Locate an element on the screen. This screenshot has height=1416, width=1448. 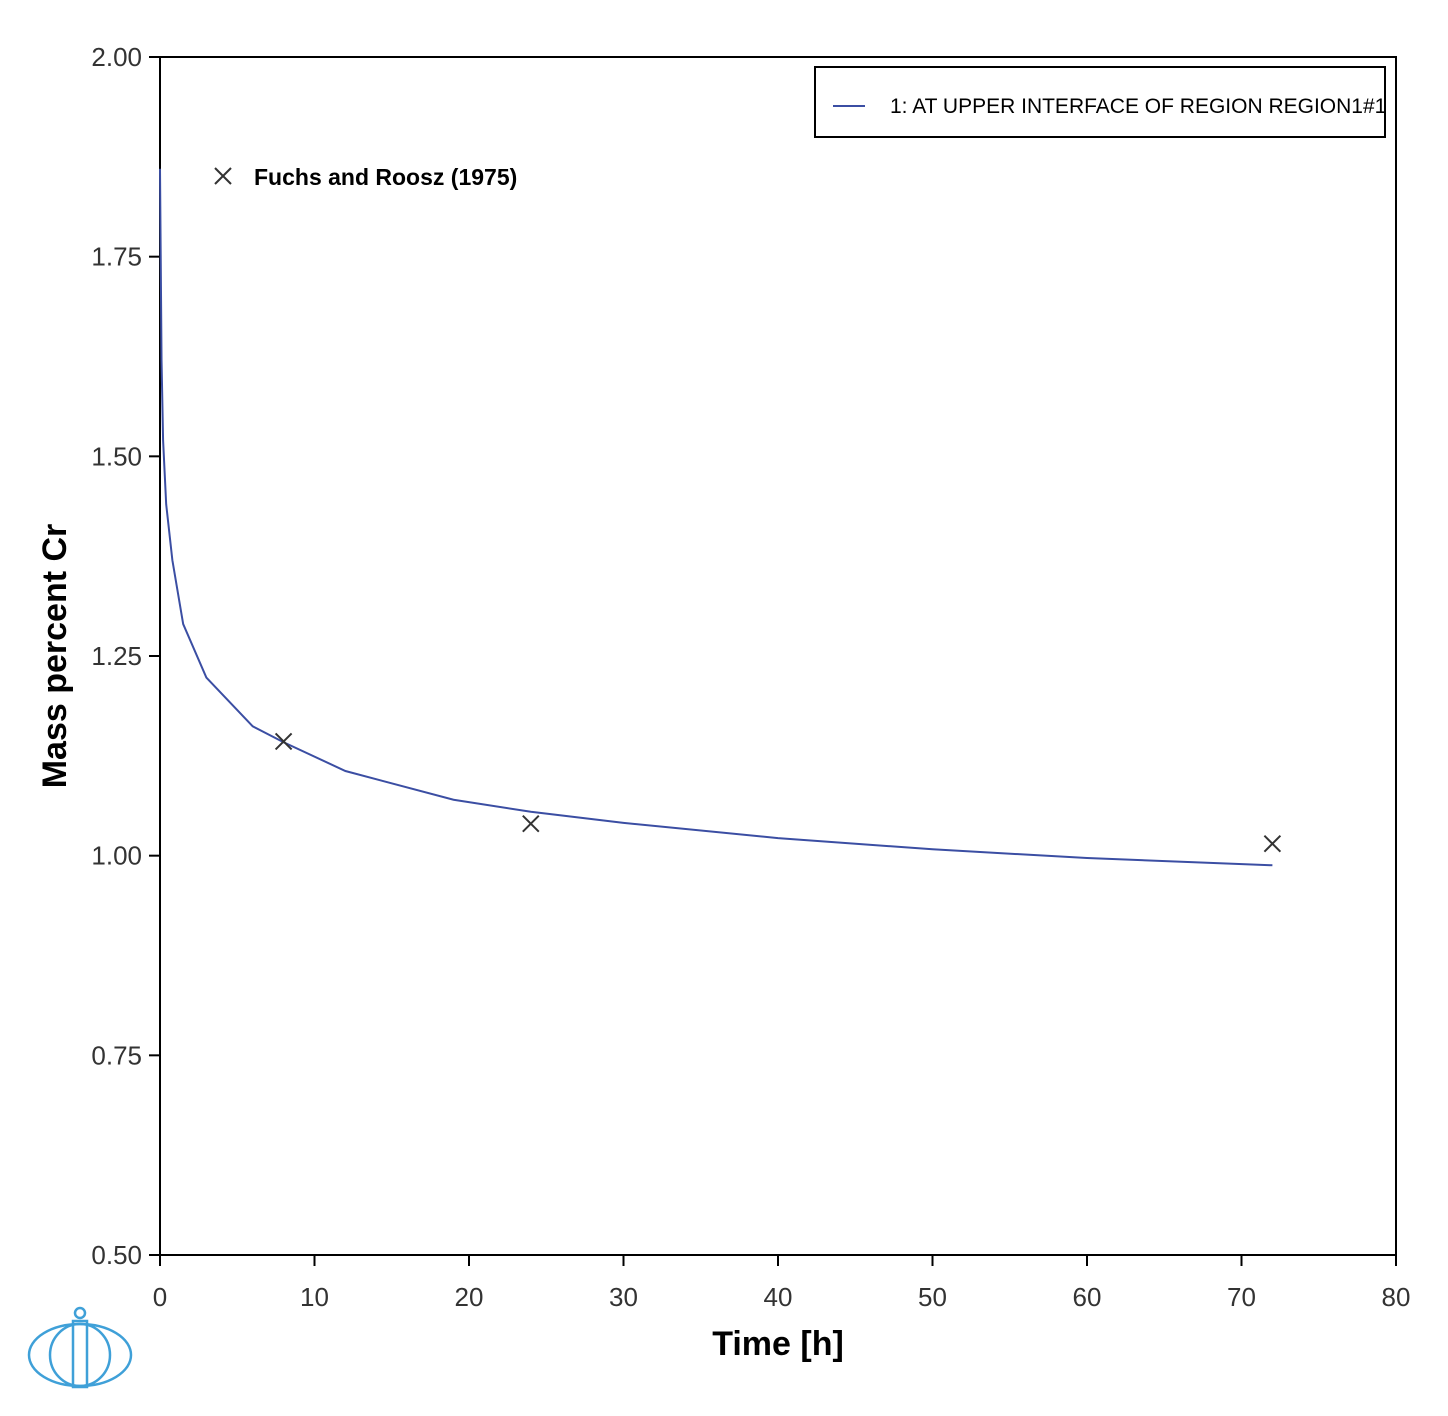
scatter-layer is located at coordinates (778, 792).